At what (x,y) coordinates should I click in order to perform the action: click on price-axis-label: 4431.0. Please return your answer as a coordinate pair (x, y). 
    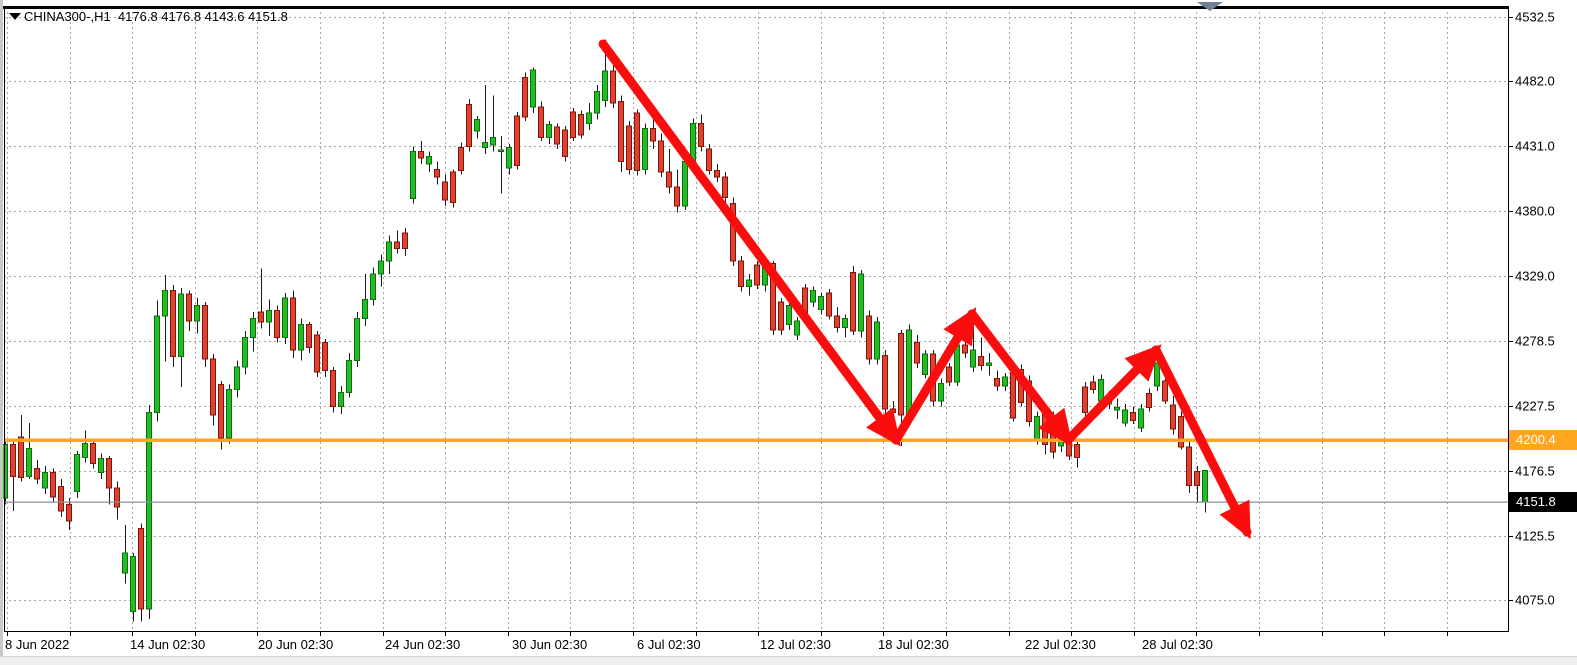
    Looking at the image, I should click on (1535, 146).